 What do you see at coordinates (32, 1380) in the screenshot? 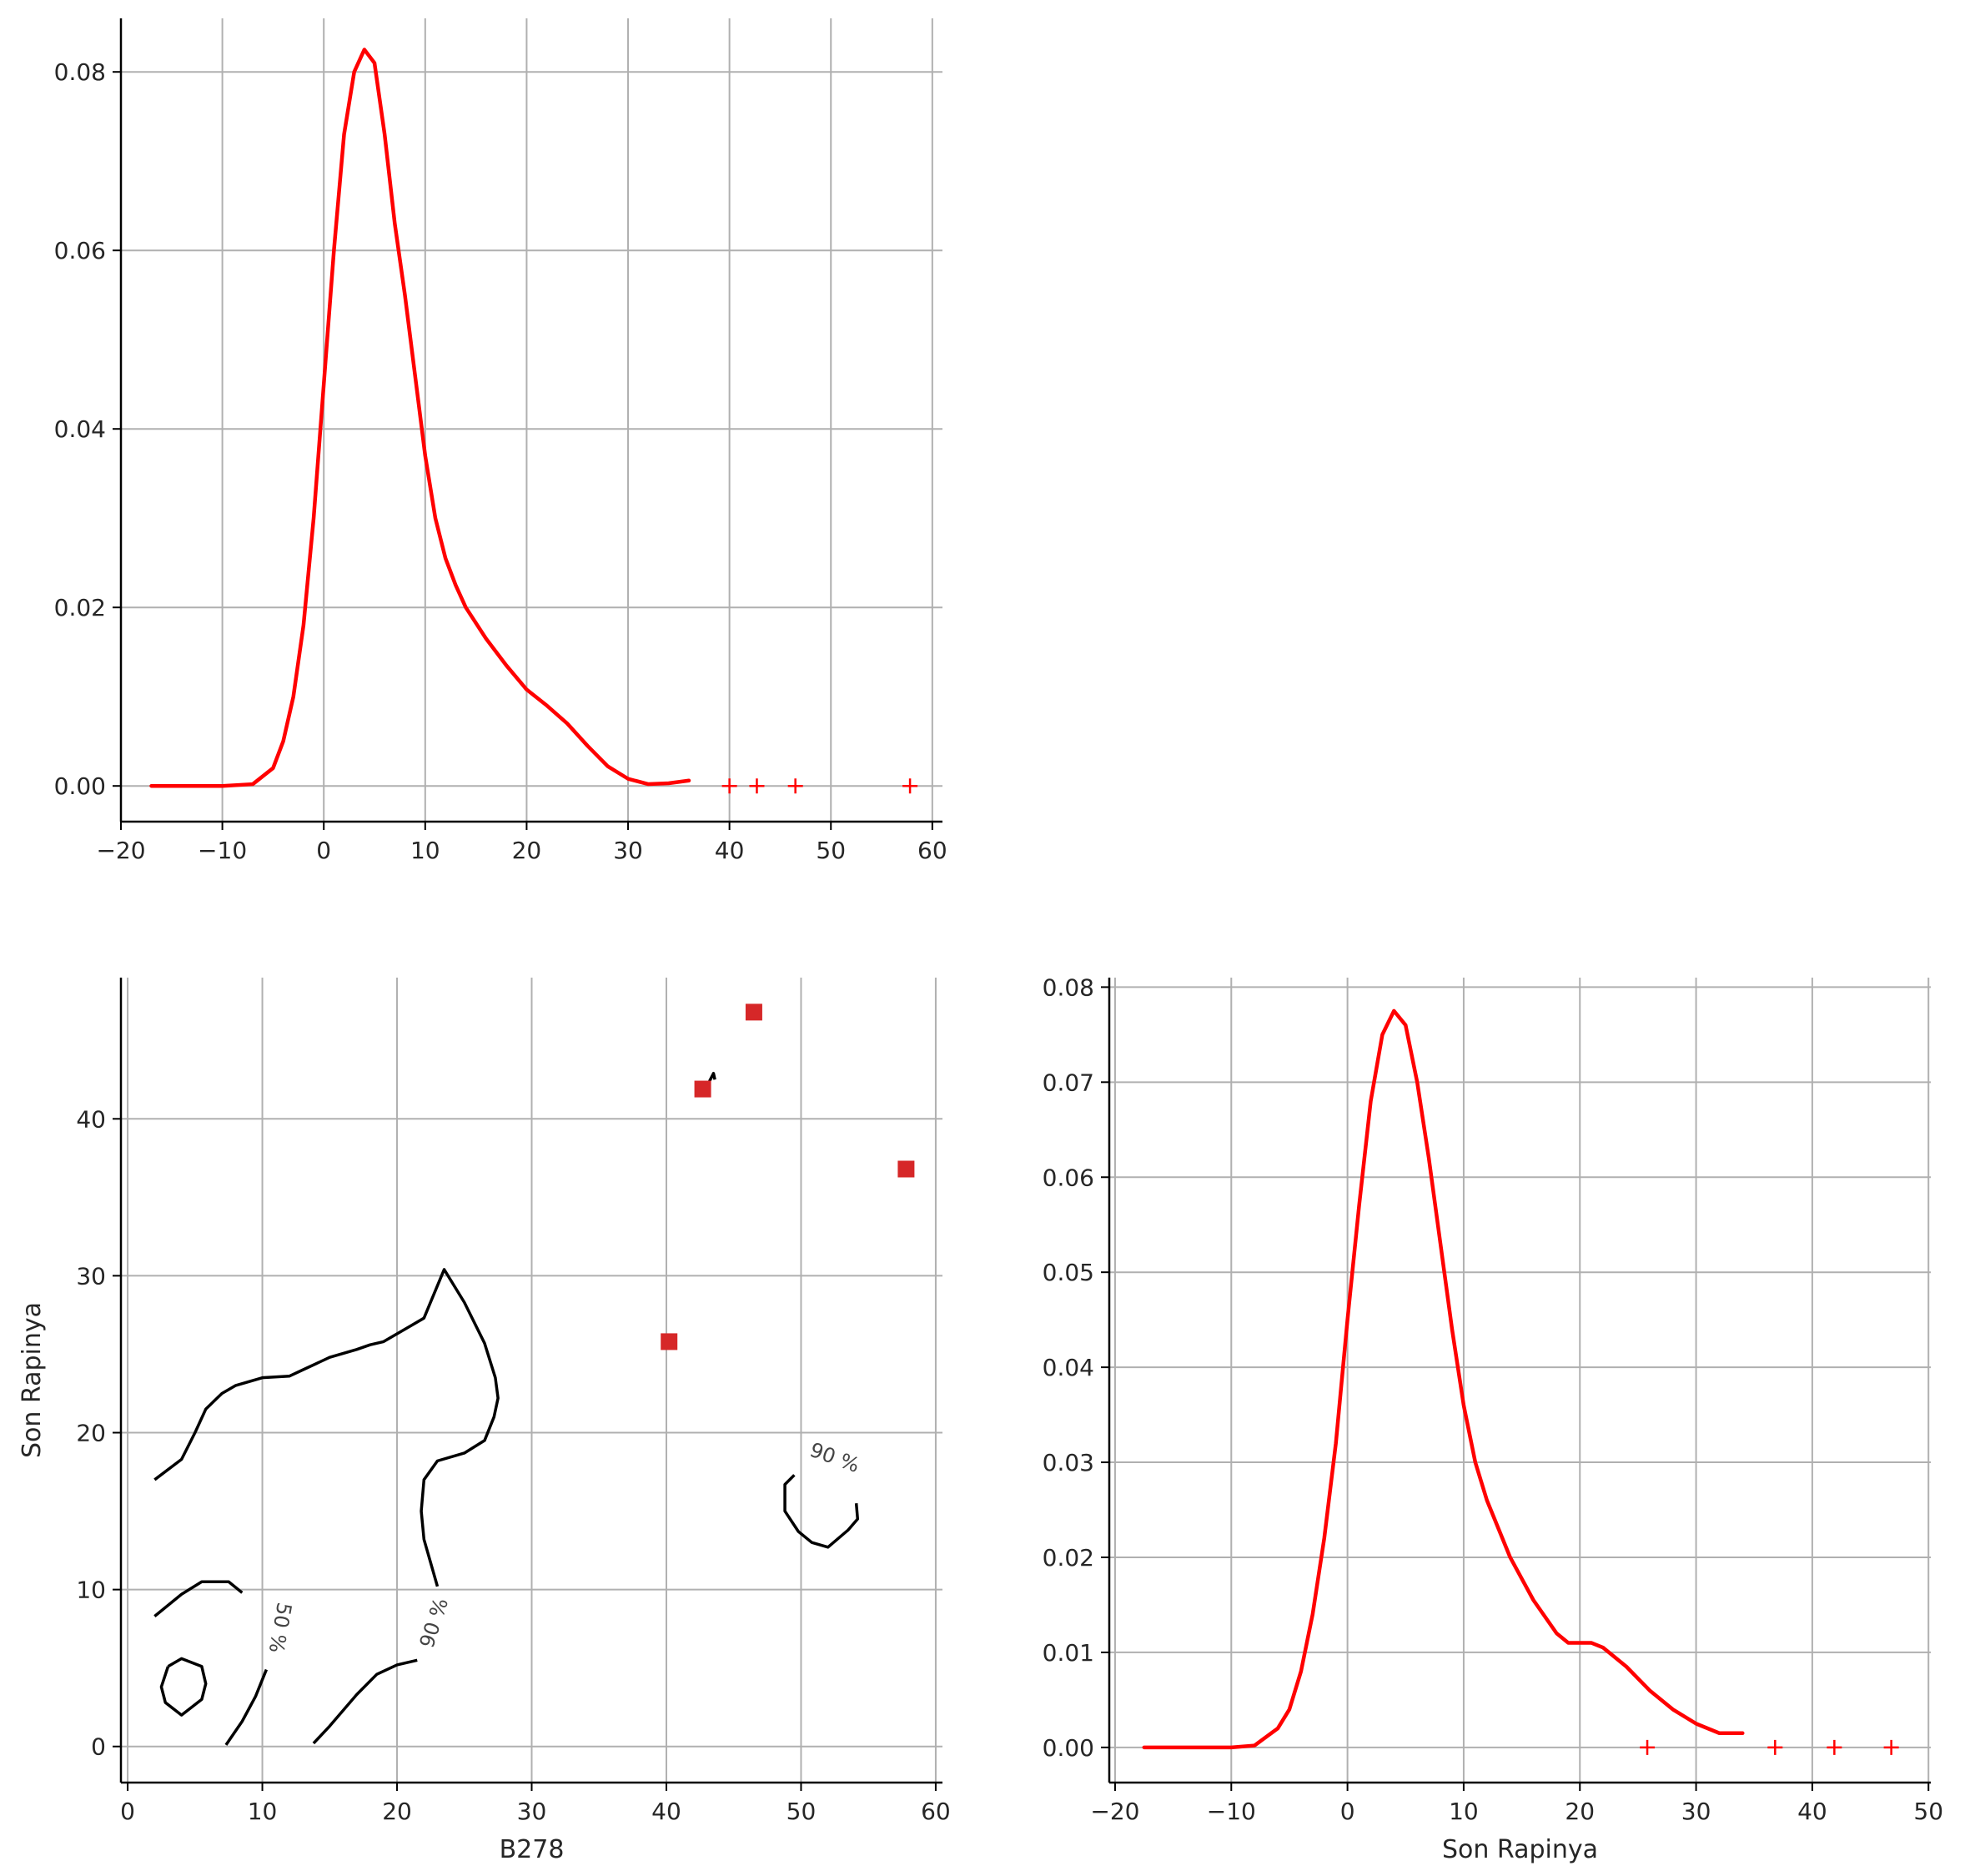
I see `y-axis-label: Son Rapinya` at bounding box center [32, 1380].